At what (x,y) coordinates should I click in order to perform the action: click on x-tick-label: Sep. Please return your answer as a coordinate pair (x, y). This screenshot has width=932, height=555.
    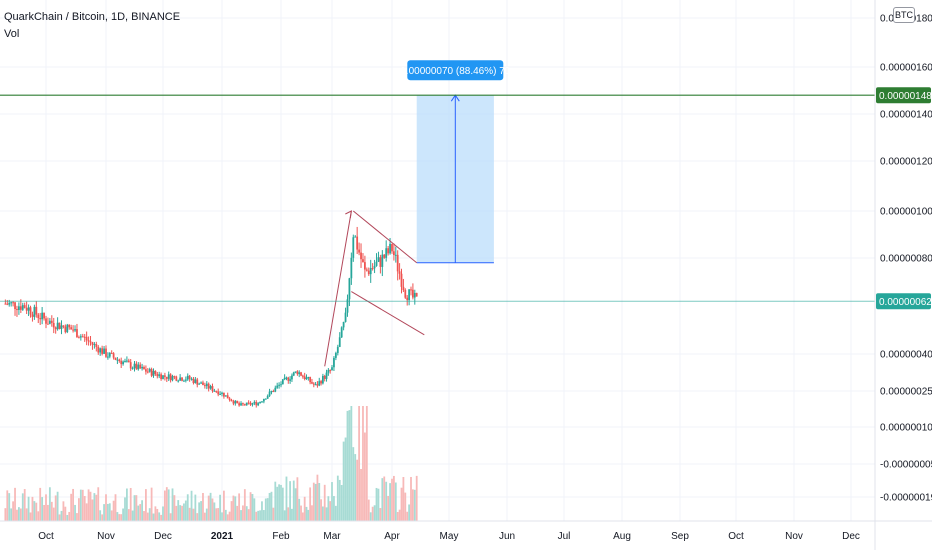
    Looking at the image, I should click on (680, 536).